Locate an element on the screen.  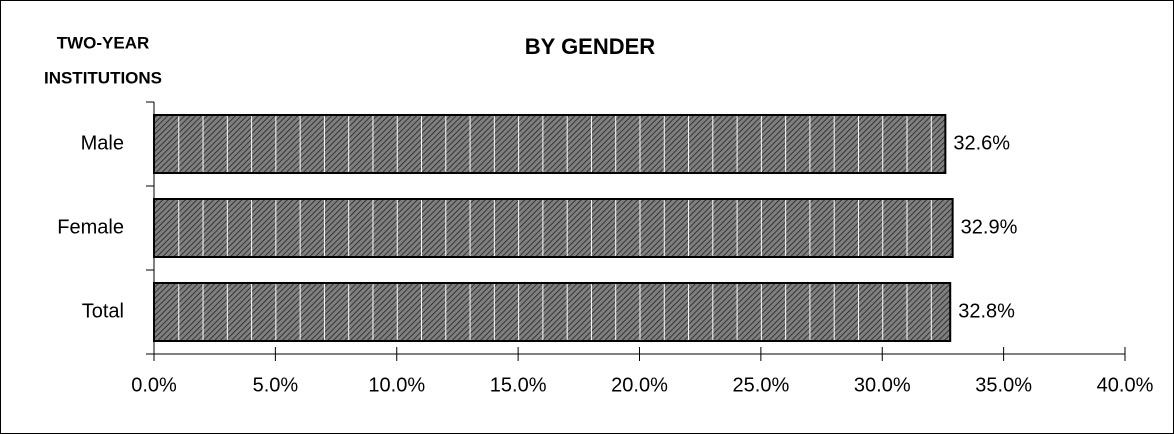
x-tick-label: 15.0% is located at coordinates (518, 385).